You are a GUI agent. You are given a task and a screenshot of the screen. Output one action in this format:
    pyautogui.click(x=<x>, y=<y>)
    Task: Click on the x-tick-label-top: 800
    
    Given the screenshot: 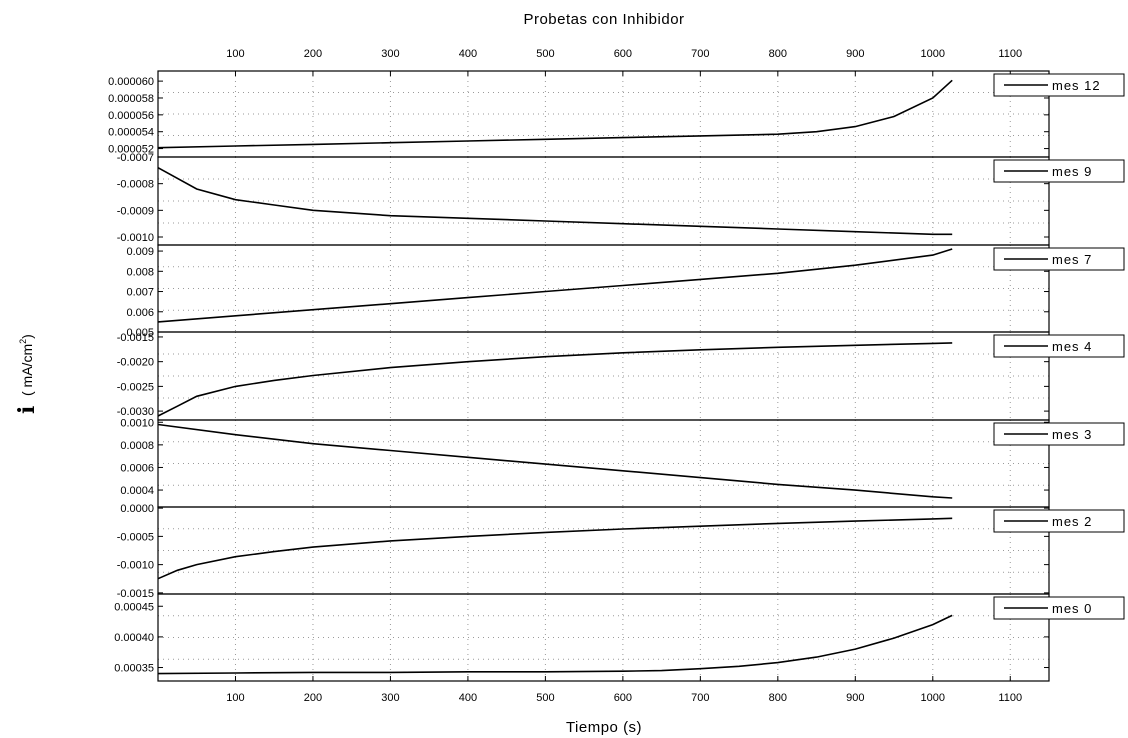 What is the action you would take?
    pyautogui.click(x=778, y=54)
    